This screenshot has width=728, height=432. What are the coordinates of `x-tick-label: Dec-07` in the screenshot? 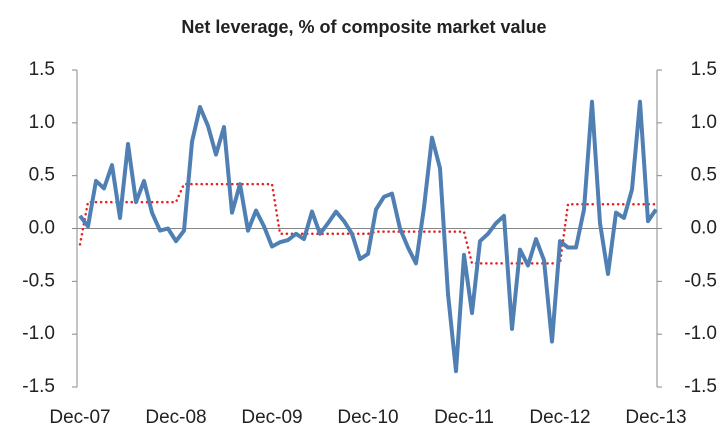 It's located at (79, 417).